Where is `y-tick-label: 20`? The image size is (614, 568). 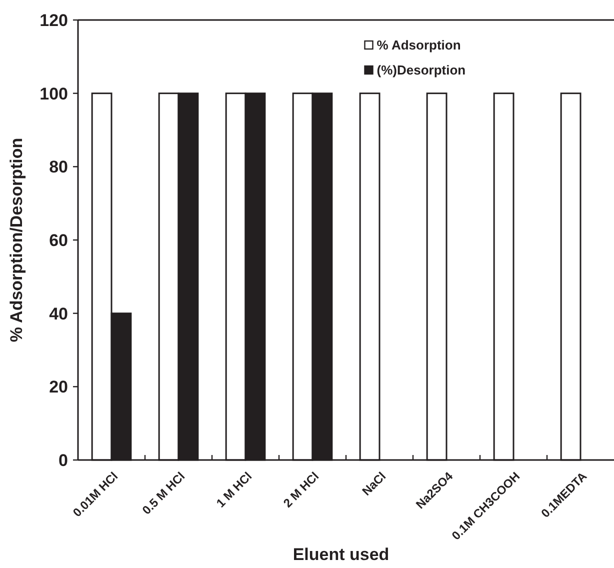
y-tick-label: 20 is located at coordinates (58, 387).